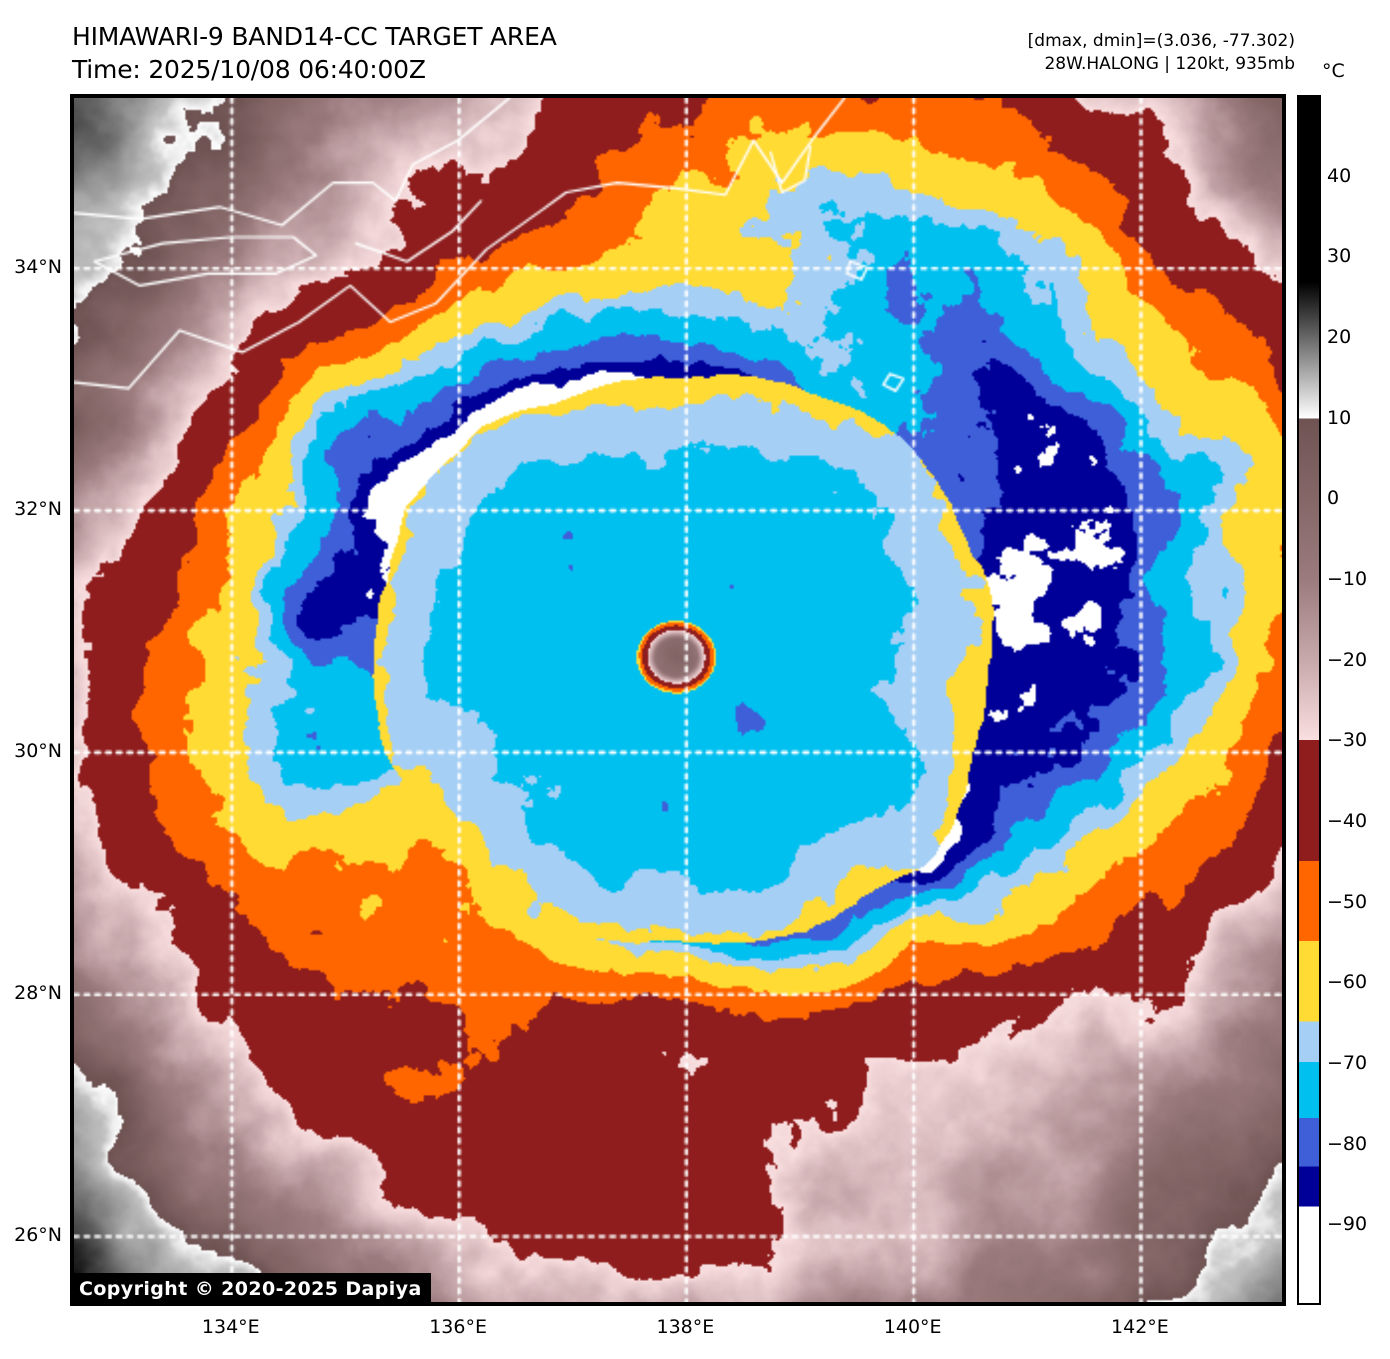  Describe the element at coordinates (1347, 982) in the screenshot. I see `colorbar-tick-label: −60` at that location.